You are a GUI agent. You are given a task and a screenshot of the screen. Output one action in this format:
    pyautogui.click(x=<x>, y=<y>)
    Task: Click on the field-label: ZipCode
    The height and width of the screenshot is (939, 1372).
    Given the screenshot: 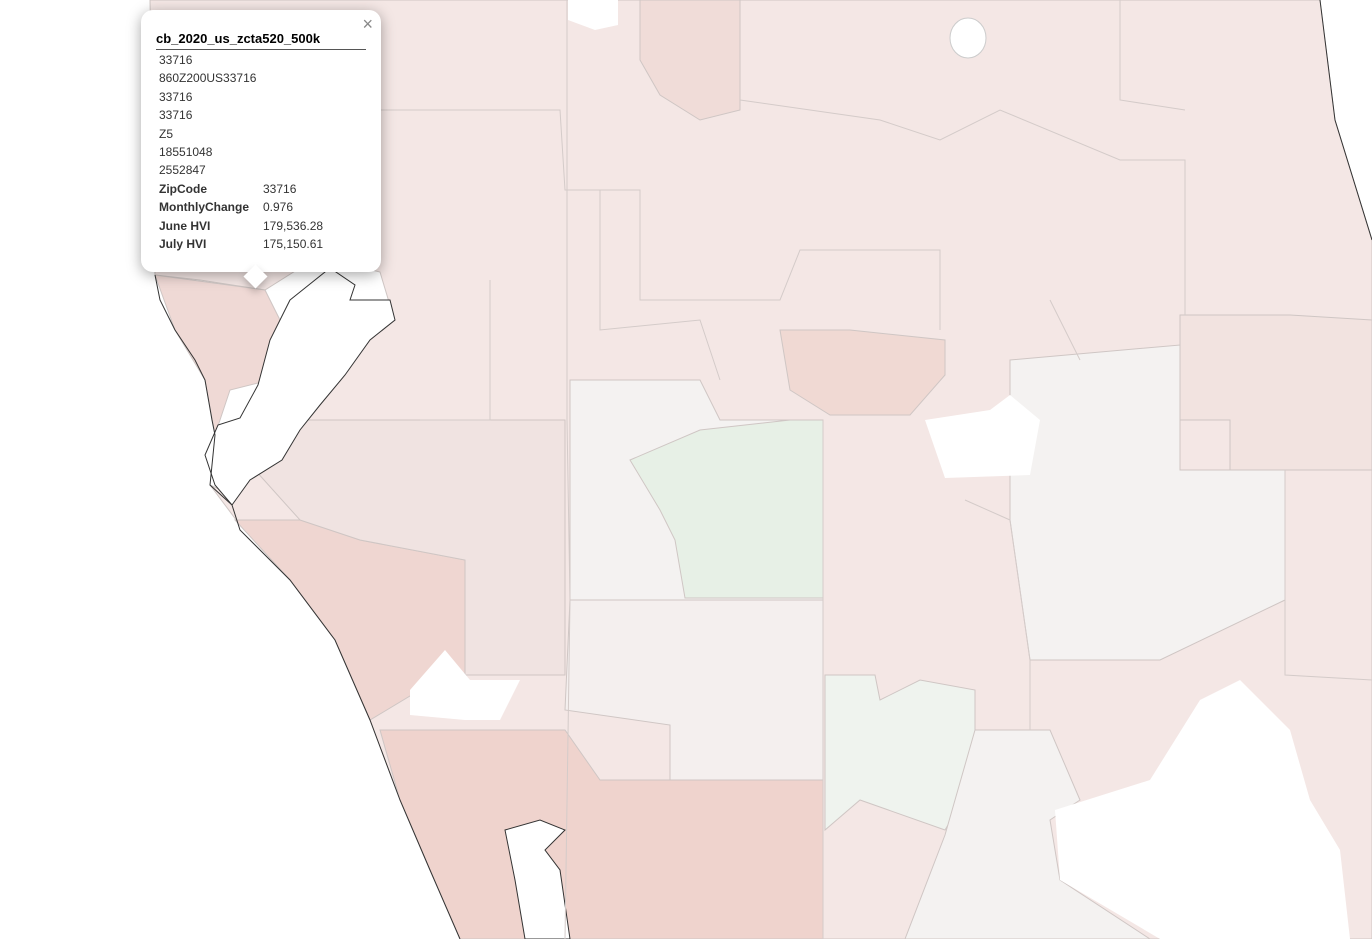 What is the action you would take?
    pyautogui.click(x=183, y=188)
    